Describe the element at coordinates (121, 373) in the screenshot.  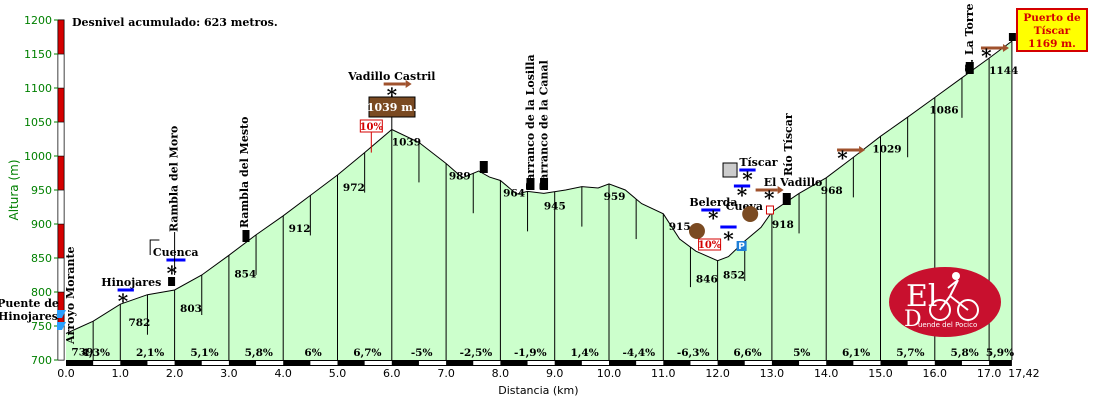
I see `x-tick-label: 1.0` at that location.